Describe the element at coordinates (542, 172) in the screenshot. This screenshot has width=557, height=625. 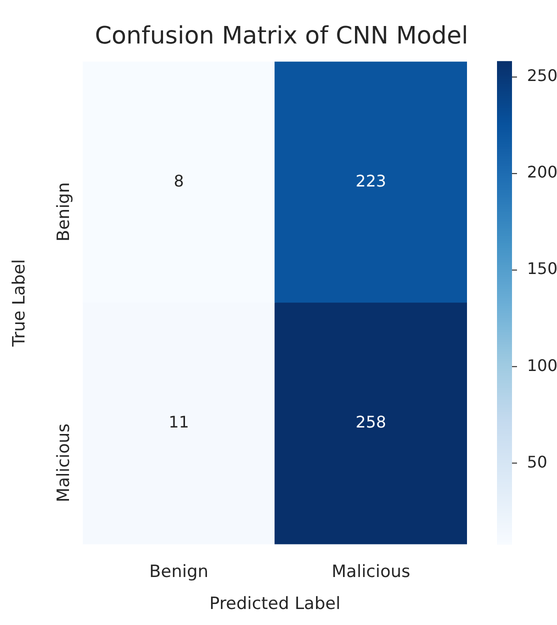
I see `color-bar-label: 200` at that location.